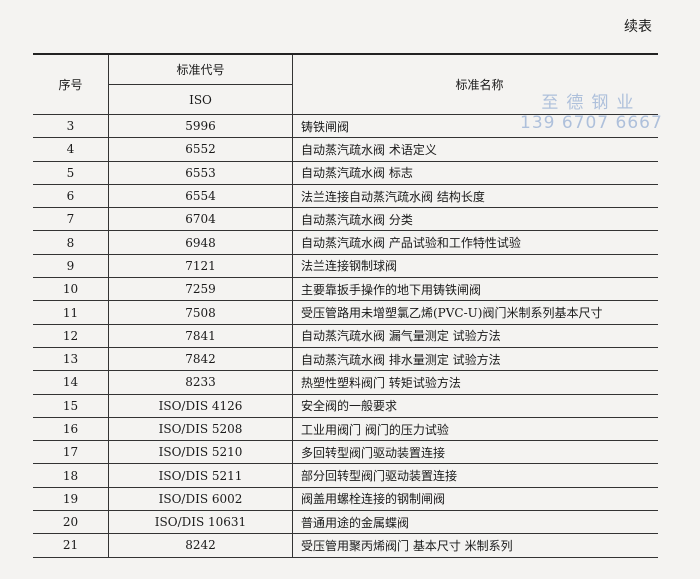  What do you see at coordinates (475, 522) in the screenshot?
I see `row-name: 普通用途的金属蝶阀` at bounding box center [475, 522].